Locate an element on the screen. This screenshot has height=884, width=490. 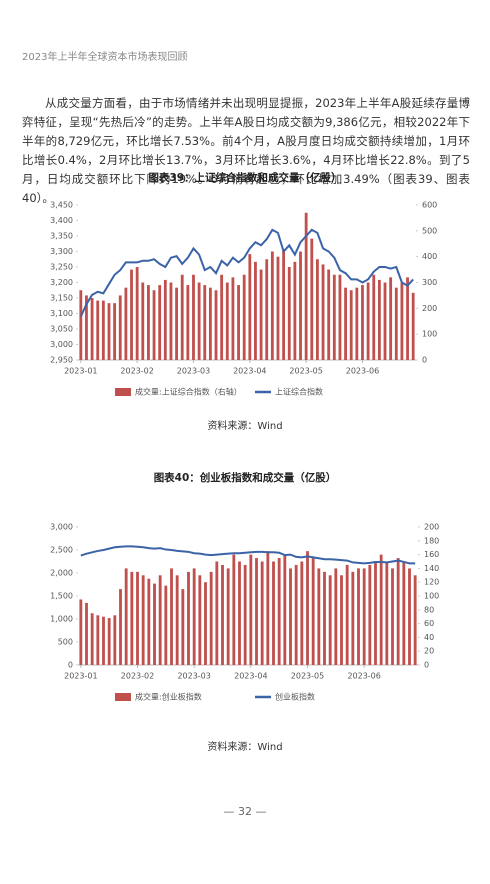
y2-tick-label: 300 is located at coordinates (429, 282).